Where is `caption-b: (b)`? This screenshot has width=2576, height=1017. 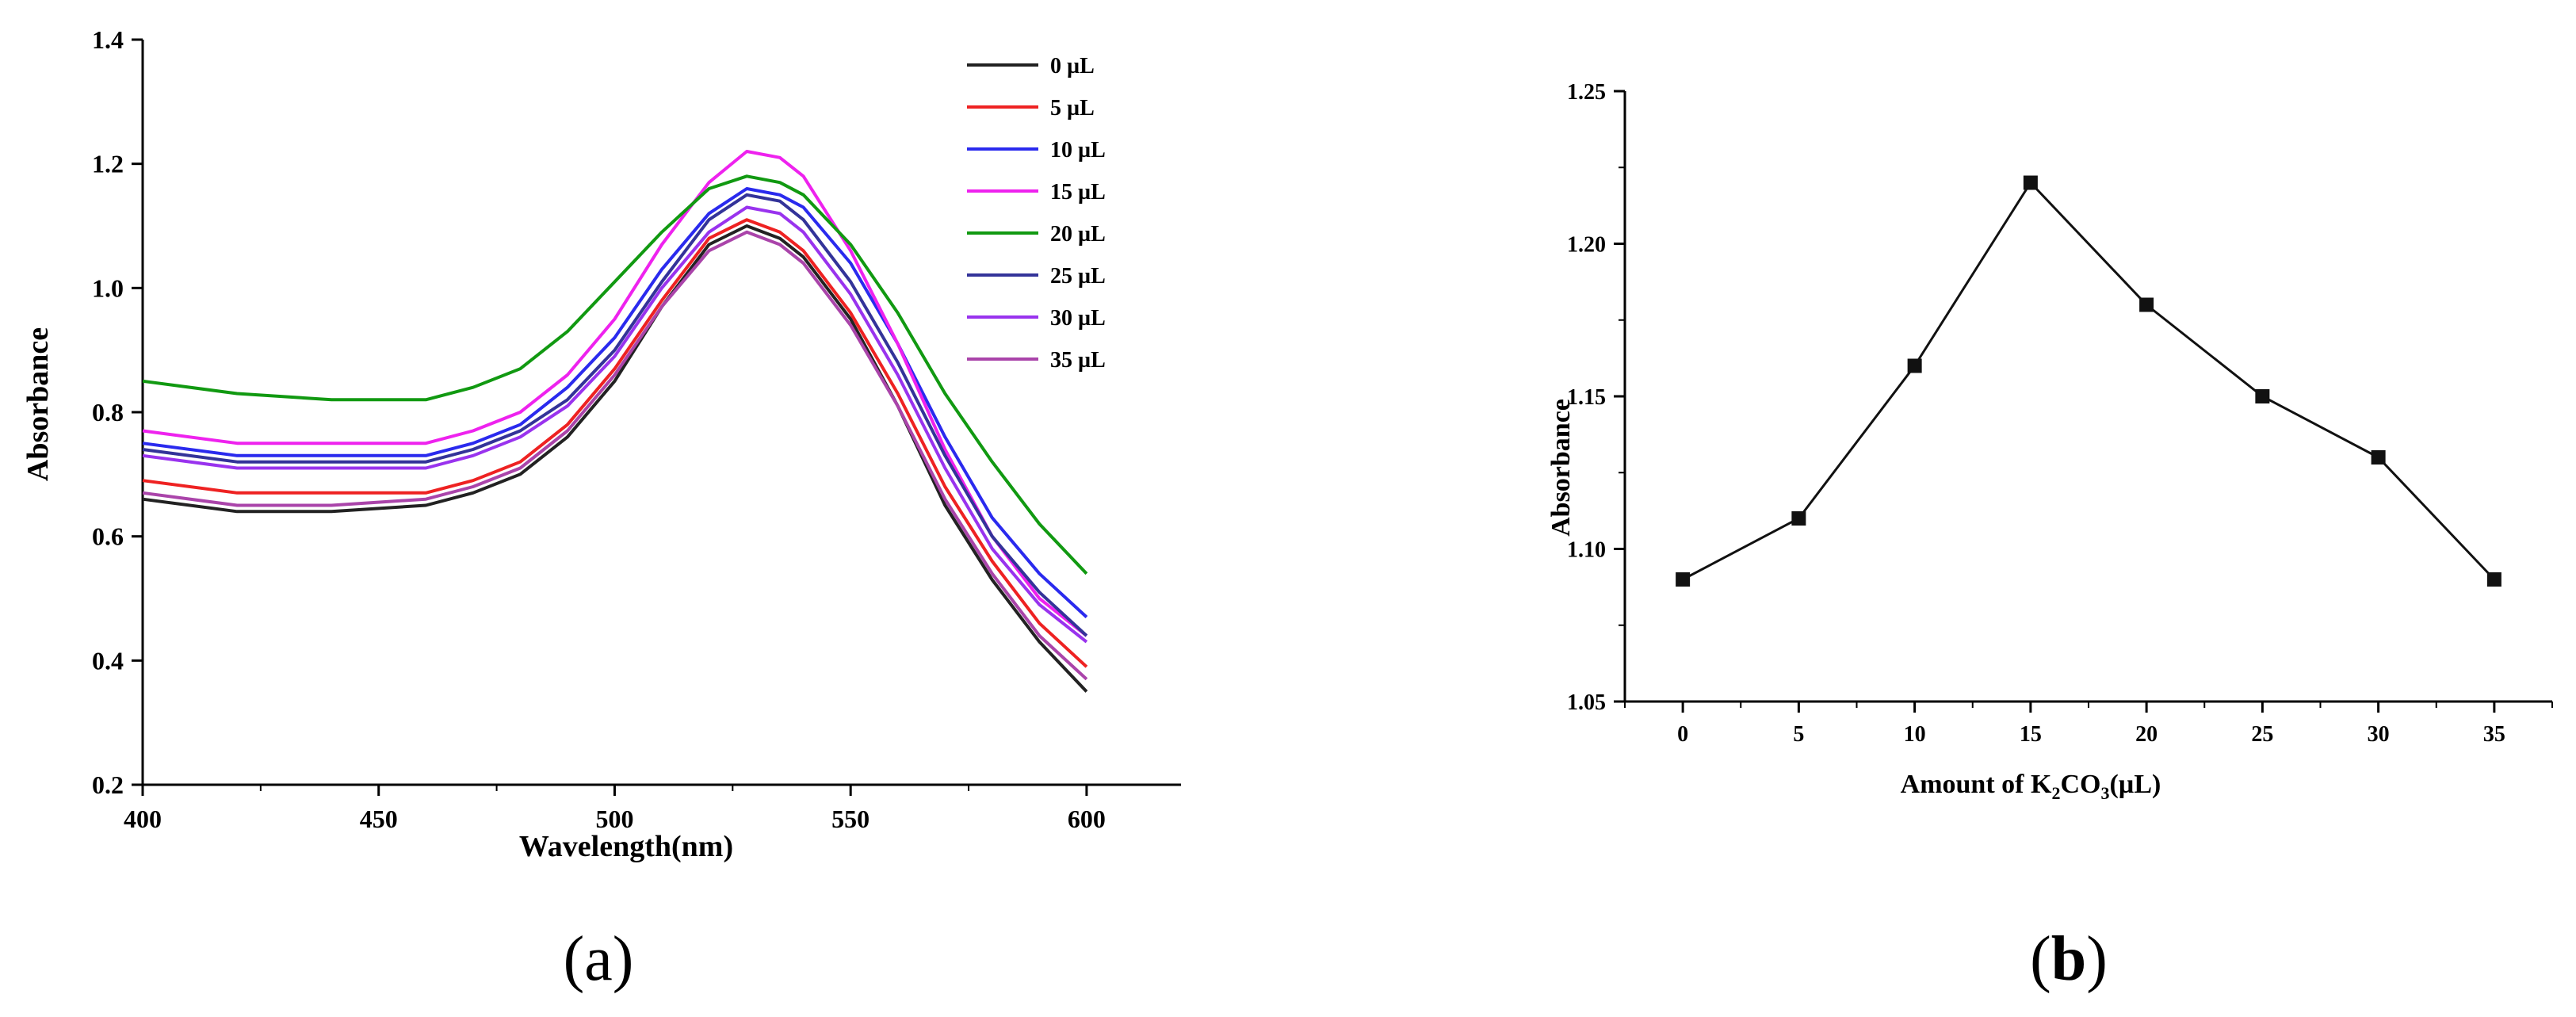
caption-b: (b) is located at coordinates (2068, 960).